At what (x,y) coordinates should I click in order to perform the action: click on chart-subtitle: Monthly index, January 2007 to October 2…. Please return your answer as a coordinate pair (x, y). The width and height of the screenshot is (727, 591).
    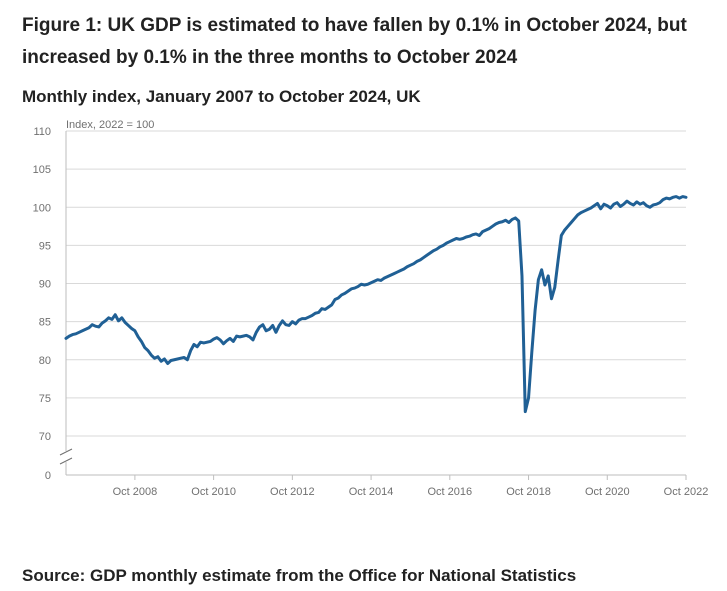
    Looking at the image, I should click on (221, 96).